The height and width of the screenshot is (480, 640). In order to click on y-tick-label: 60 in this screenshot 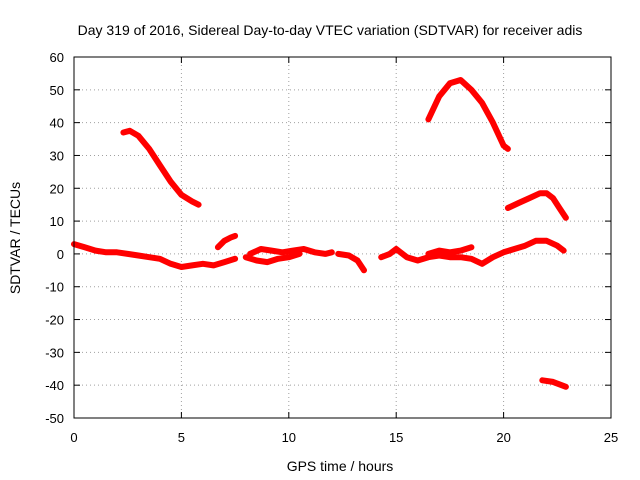, I will do `click(57, 57)`.